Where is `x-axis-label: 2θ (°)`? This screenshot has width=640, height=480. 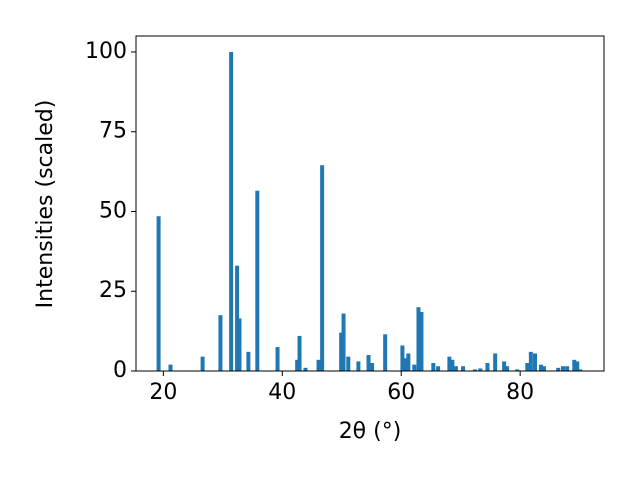 x-axis-label: 2θ (°) is located at coordinates (370, 431).